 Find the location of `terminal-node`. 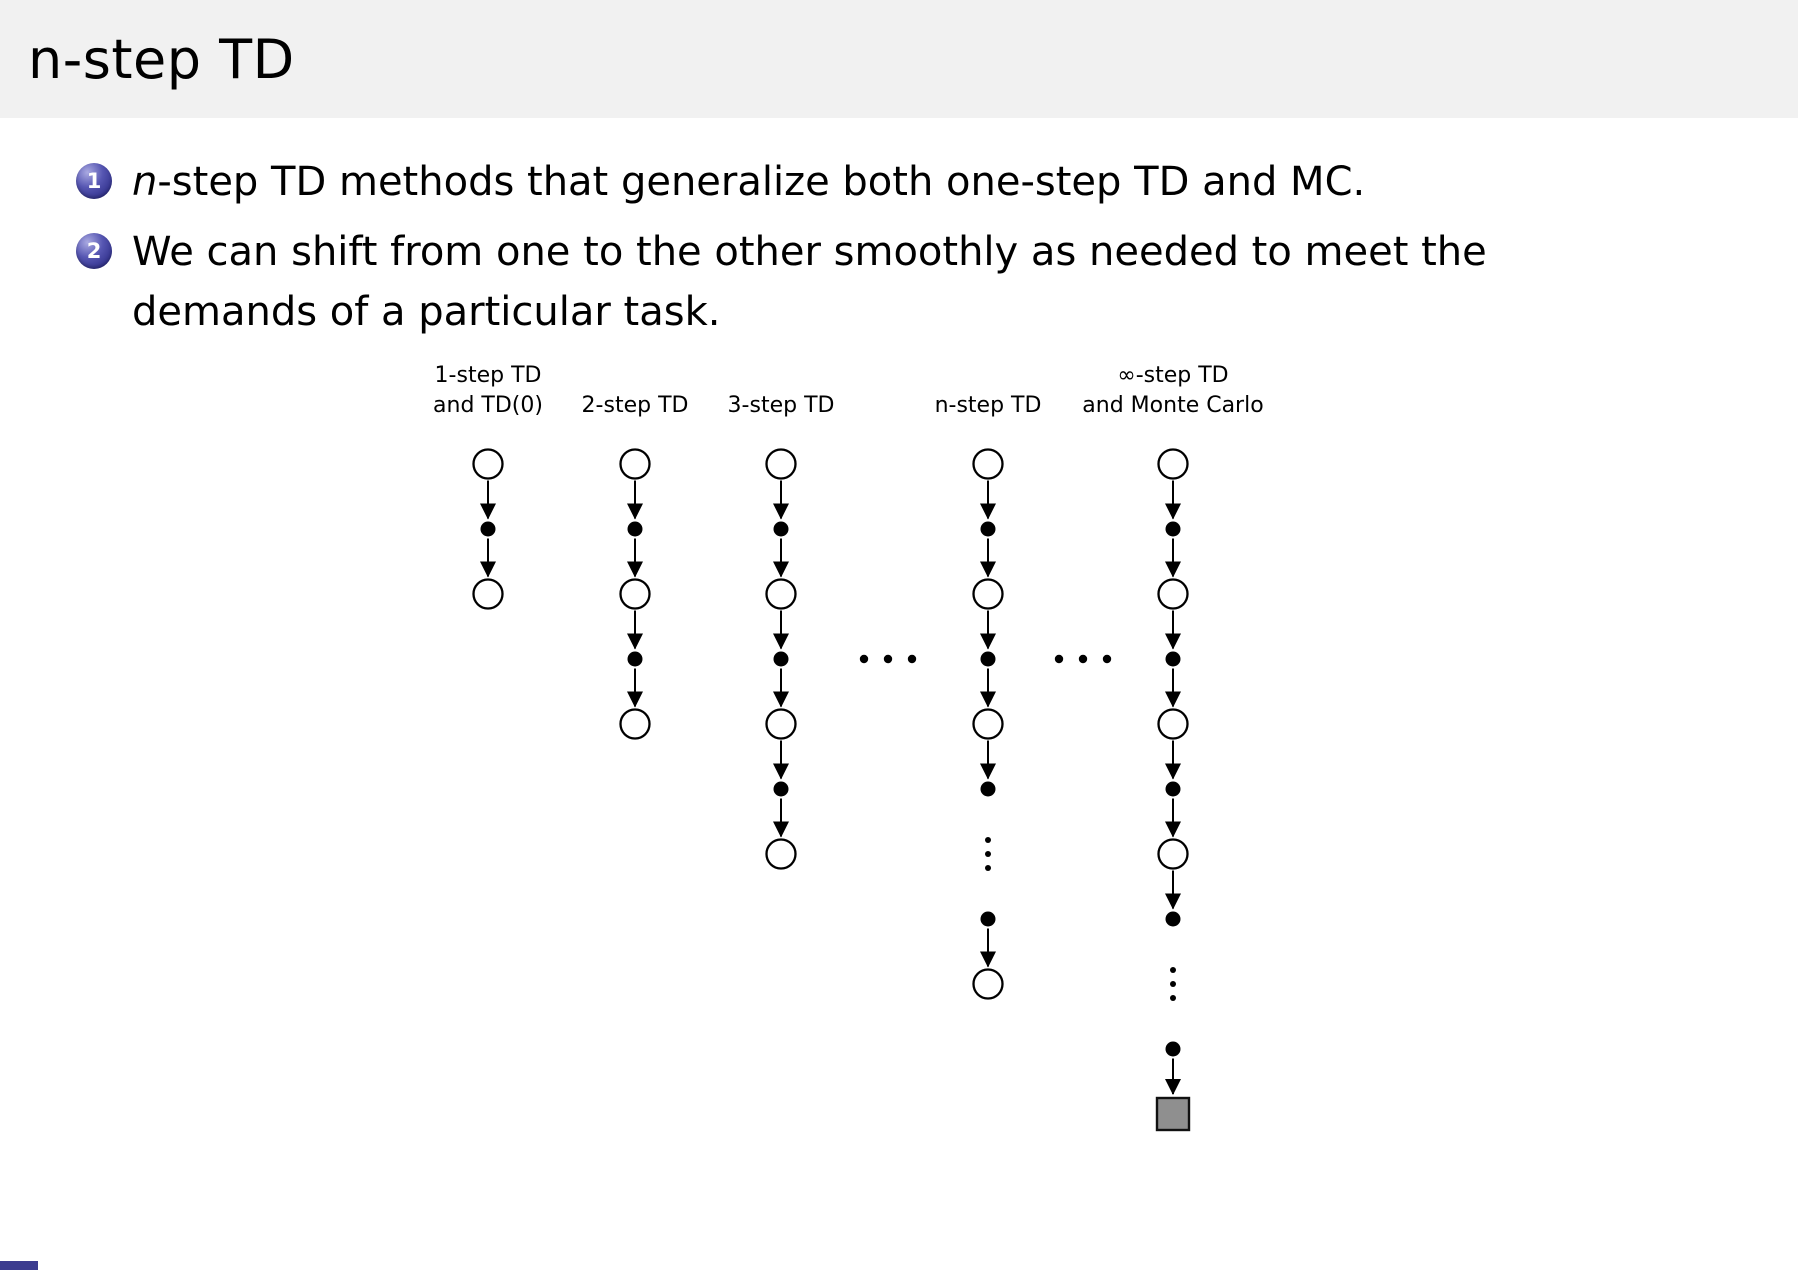

terminal-node is located at coordinates (1173, 1114).